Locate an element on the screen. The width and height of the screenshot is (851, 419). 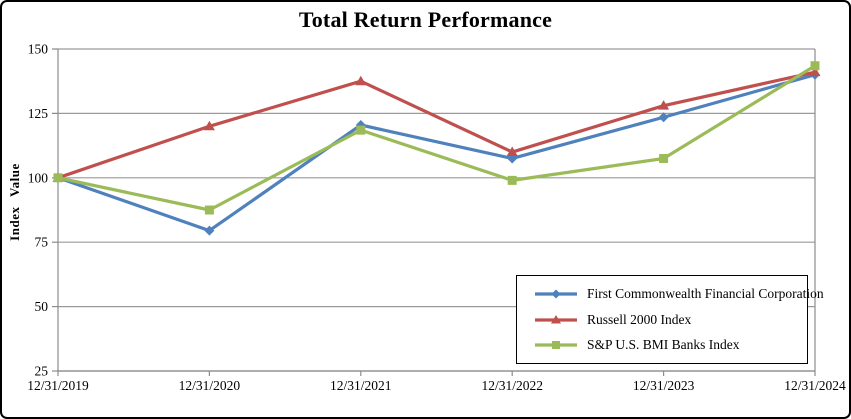
legend-diamond is located at coordinates (556, 294).